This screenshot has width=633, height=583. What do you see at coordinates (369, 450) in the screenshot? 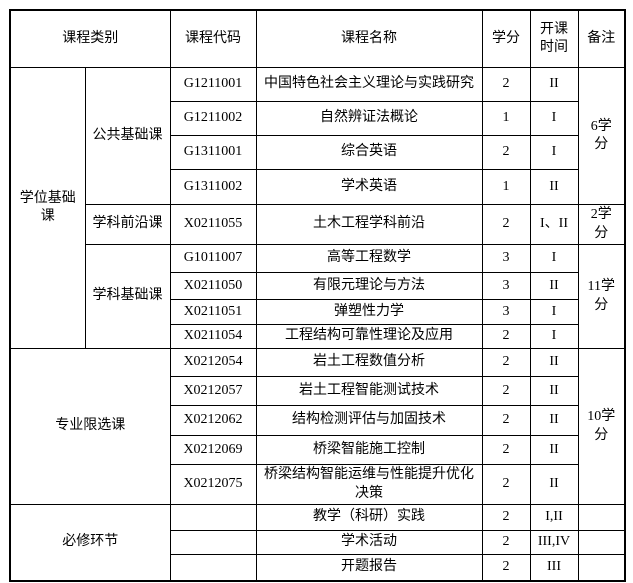
I see `name-cell: 桥梁智能施工控制` at bounding box center [369, 450].